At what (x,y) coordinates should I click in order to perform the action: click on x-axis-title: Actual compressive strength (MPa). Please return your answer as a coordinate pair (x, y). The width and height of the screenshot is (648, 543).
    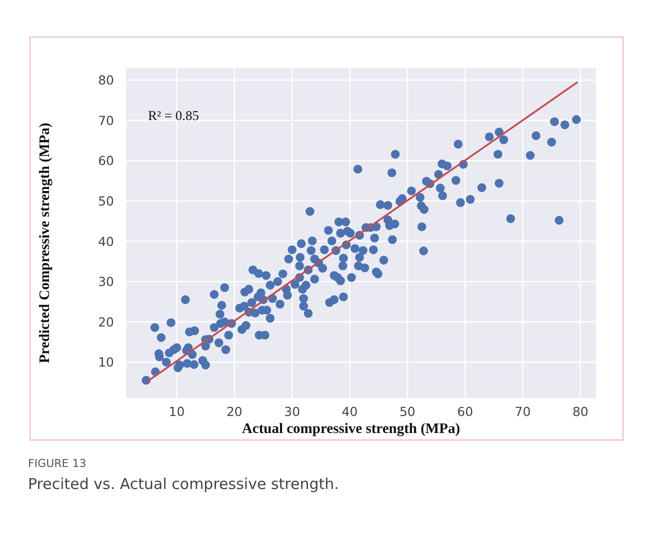
    Looking at the image, I should click on (351, 429).